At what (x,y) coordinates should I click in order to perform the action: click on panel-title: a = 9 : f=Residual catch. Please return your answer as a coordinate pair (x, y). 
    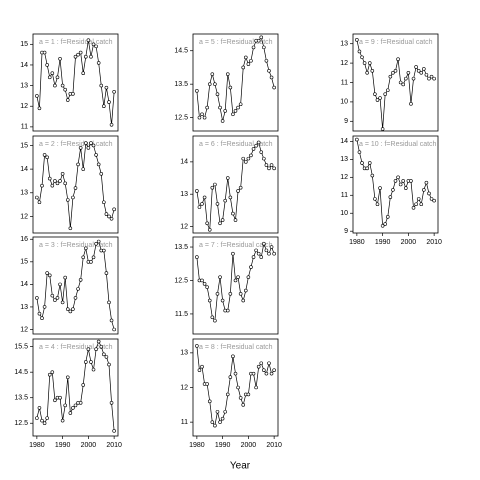
    Looking at the image, I should click on (396, 42).